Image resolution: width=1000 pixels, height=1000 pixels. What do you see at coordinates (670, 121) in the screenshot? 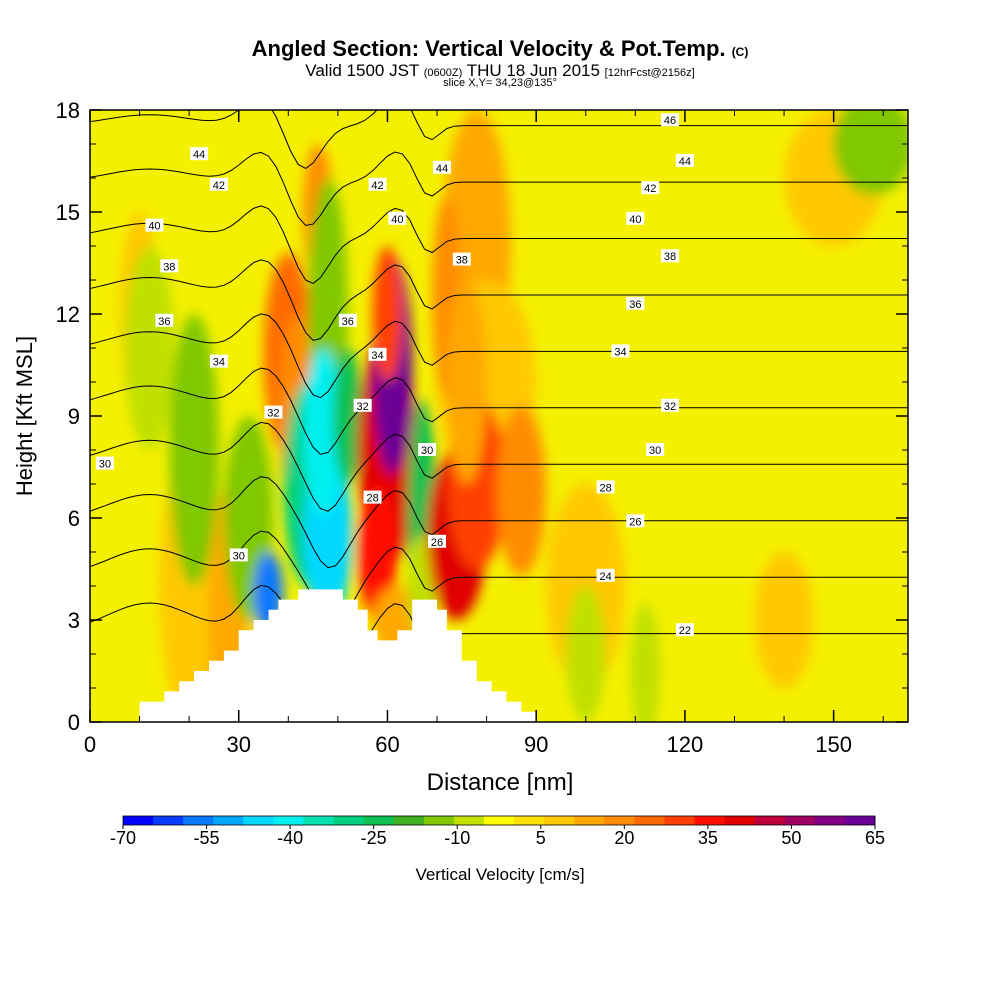
I see `contour-label-text: 46` at bounding box center [670, 121].